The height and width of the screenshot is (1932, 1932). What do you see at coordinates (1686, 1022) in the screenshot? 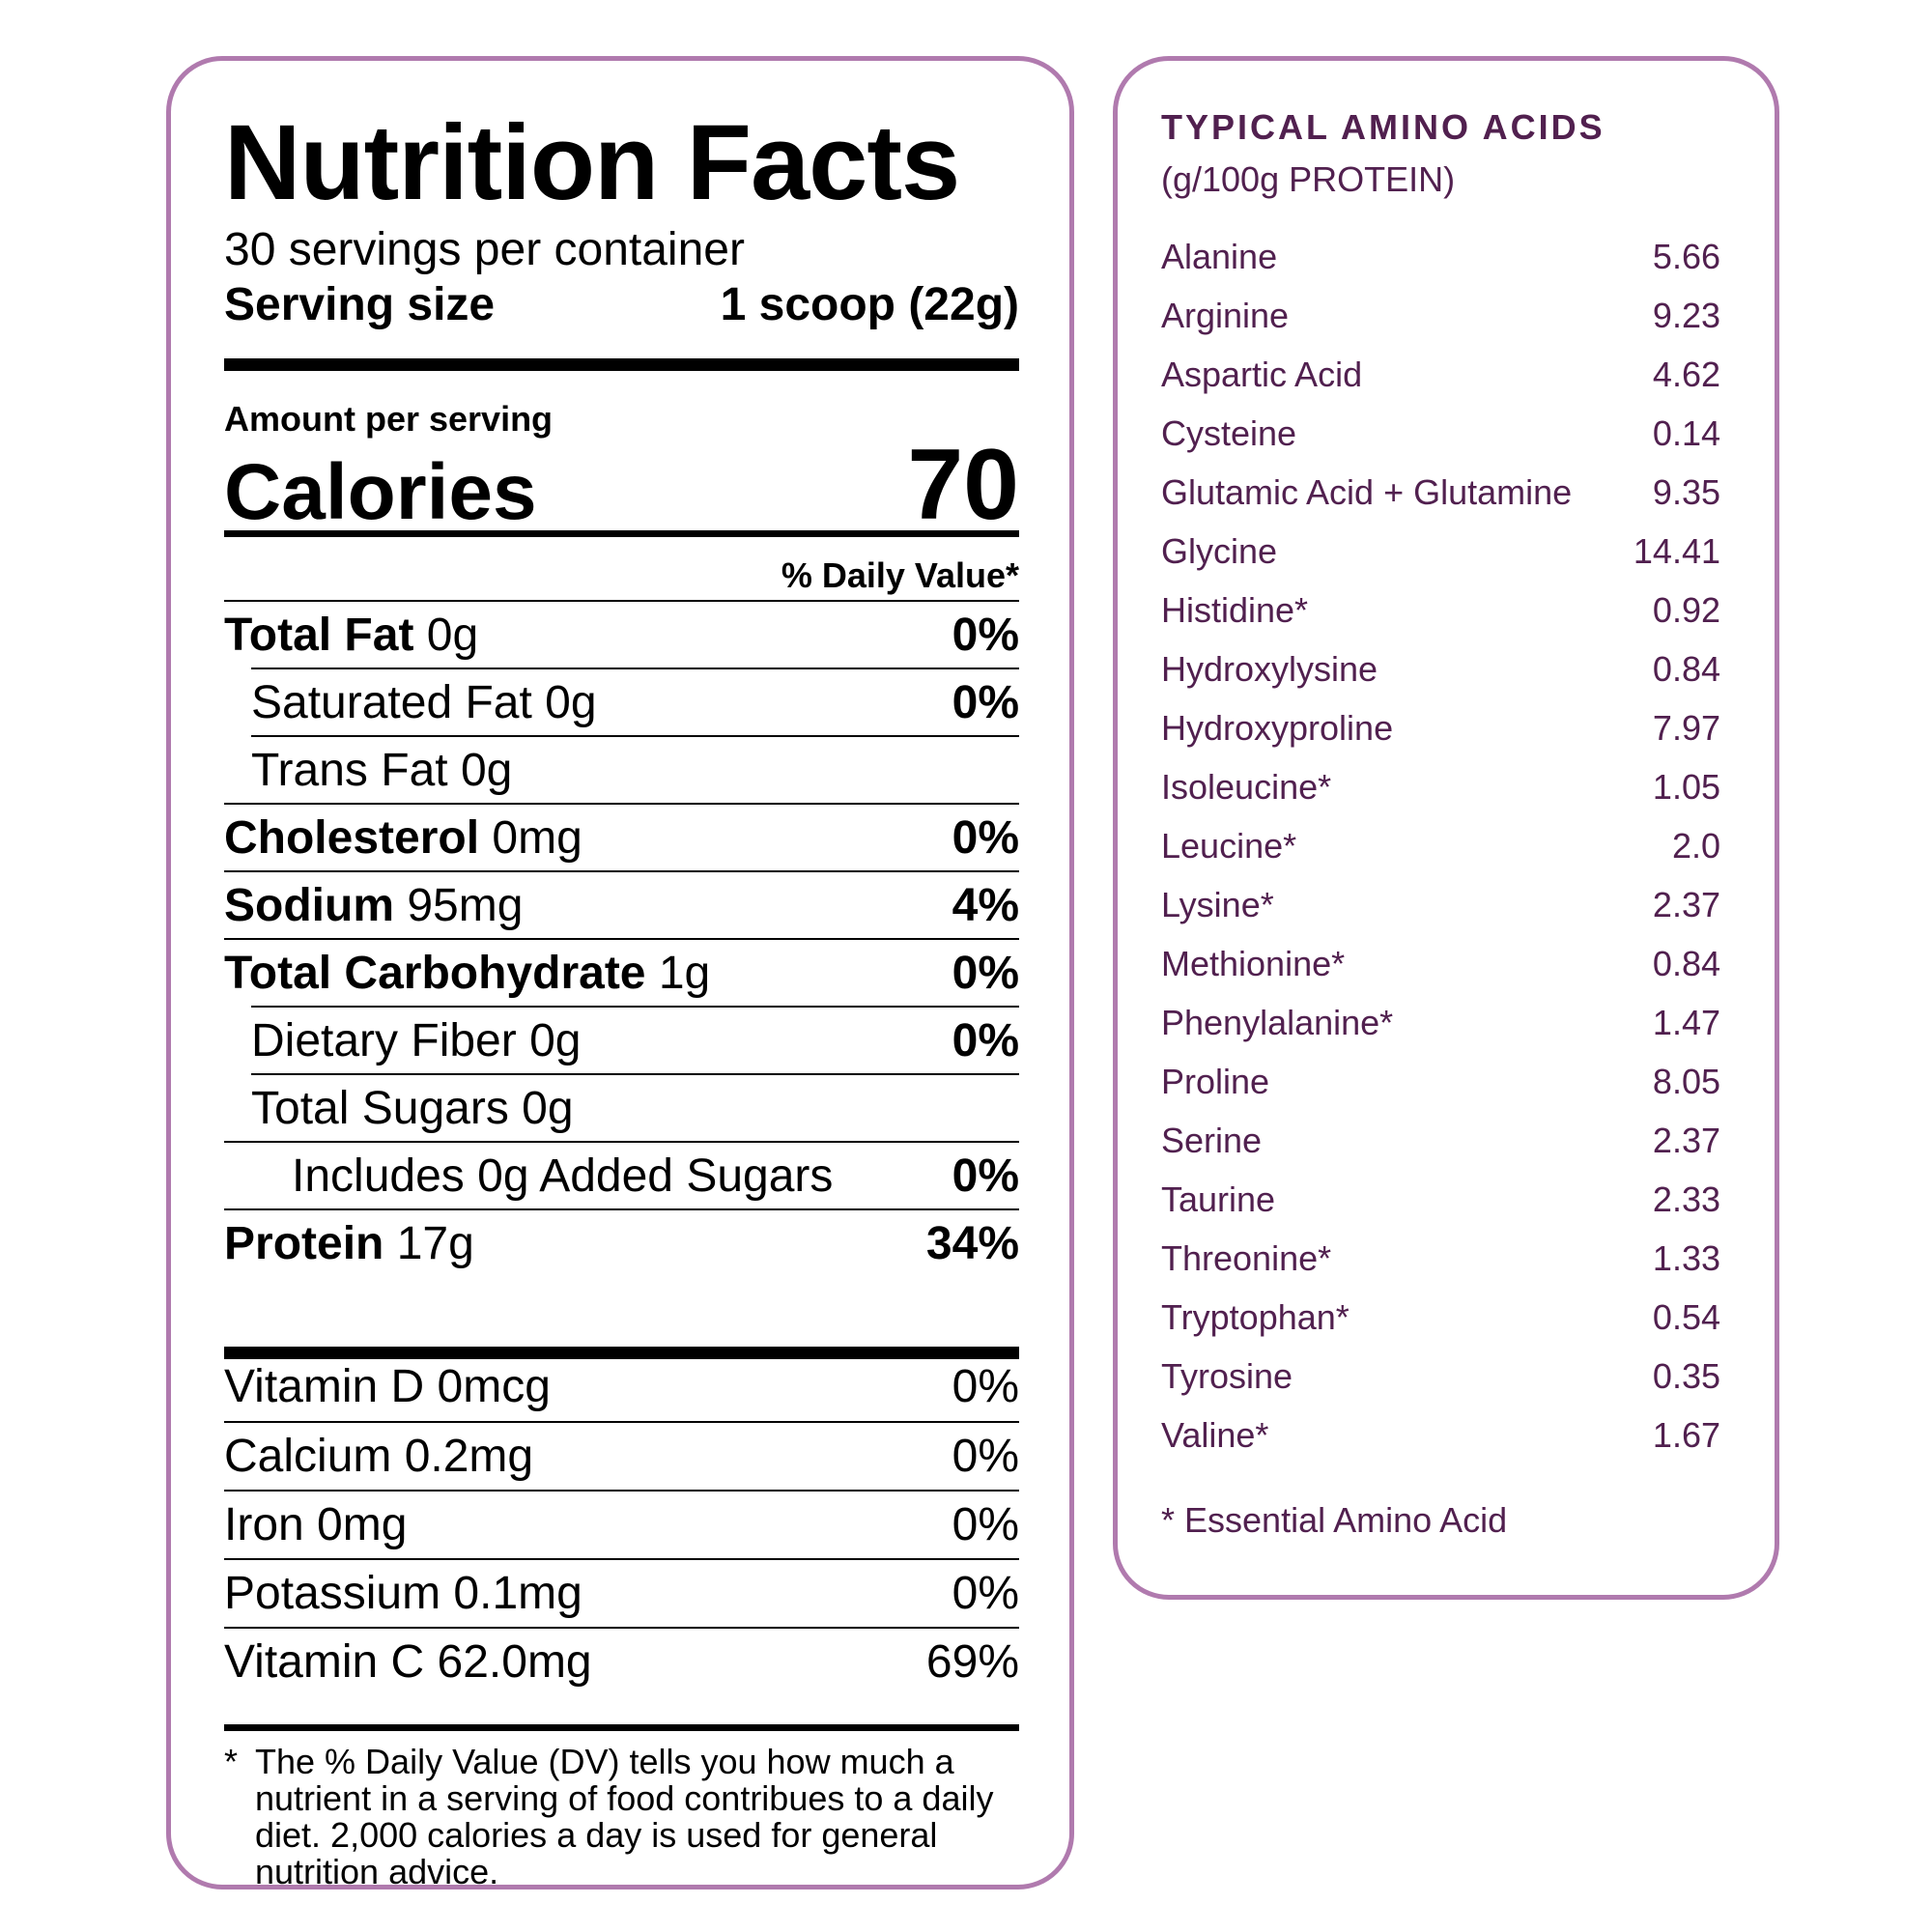
I see `amino-acid-value: 1.47` at bounding box center [1686, 1022].